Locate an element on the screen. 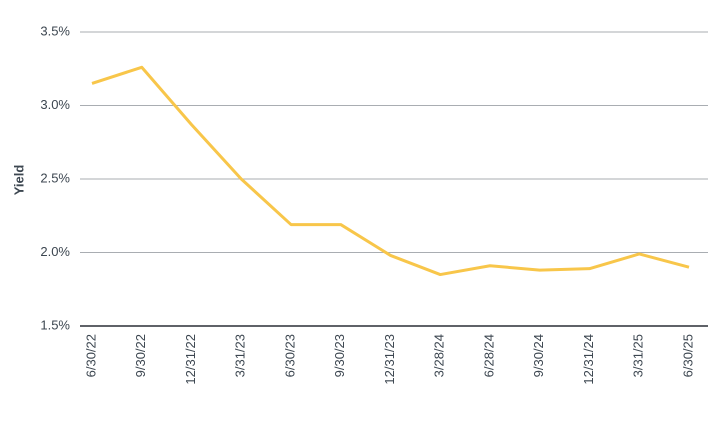 The height and width of the screenshot is (423, 720). y-tick-label: 3.0% is located at coordinates (55, 104).